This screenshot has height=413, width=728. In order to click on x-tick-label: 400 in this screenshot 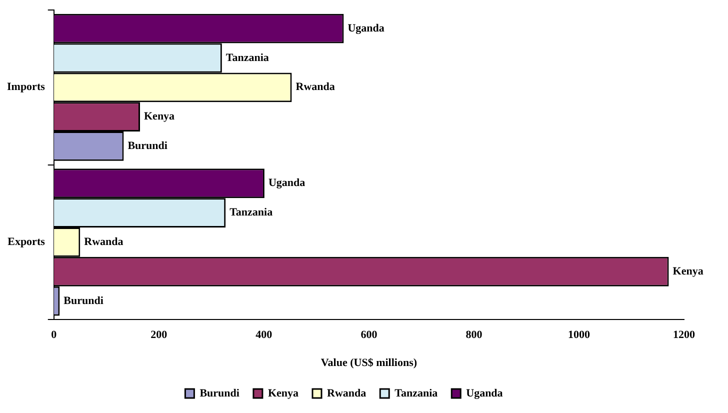, I will do `click(264, 335)`.